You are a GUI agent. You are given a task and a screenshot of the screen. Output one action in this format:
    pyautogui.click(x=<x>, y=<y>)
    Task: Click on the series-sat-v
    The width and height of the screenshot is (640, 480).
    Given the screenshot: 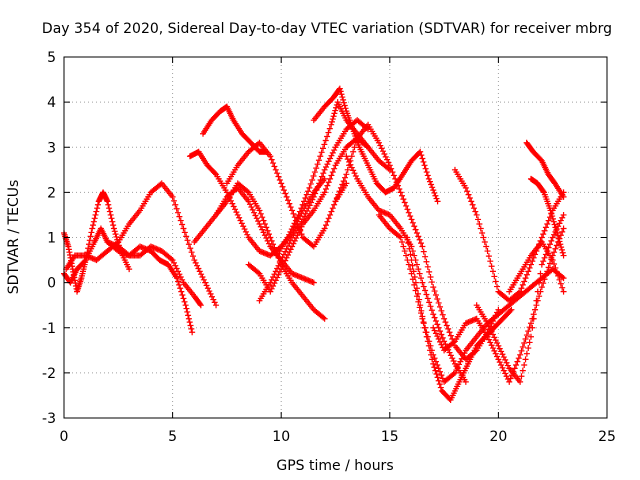 What is the action you would take?
    pyautogui.click(x=547, y=217)
    